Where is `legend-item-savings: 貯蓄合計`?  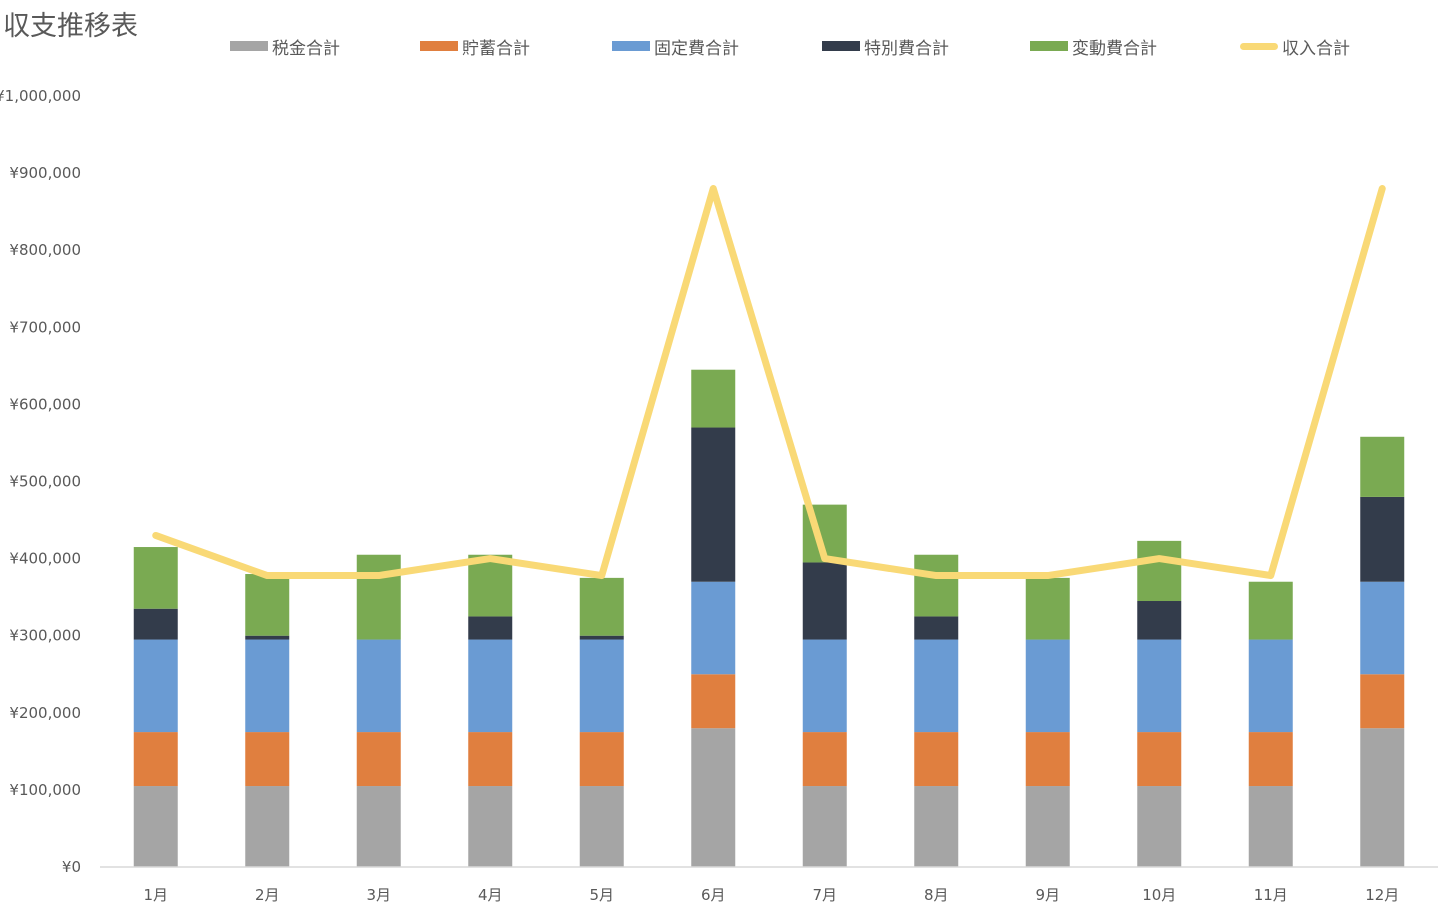 legend-item-savings: 貯蓄合計 is located at coordinates (475, 46).